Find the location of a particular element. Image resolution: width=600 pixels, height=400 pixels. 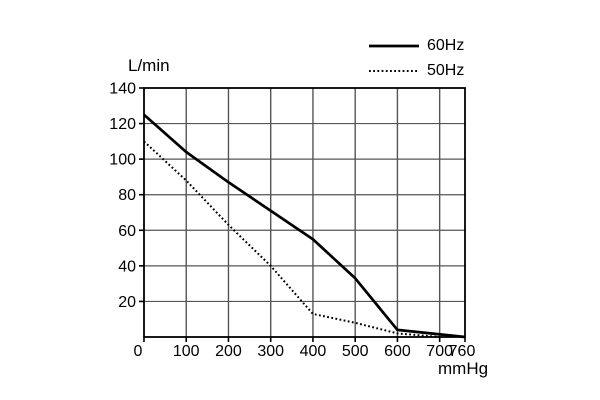

legend-item-60hz: 60Hz is located at coordinates (416, 45).